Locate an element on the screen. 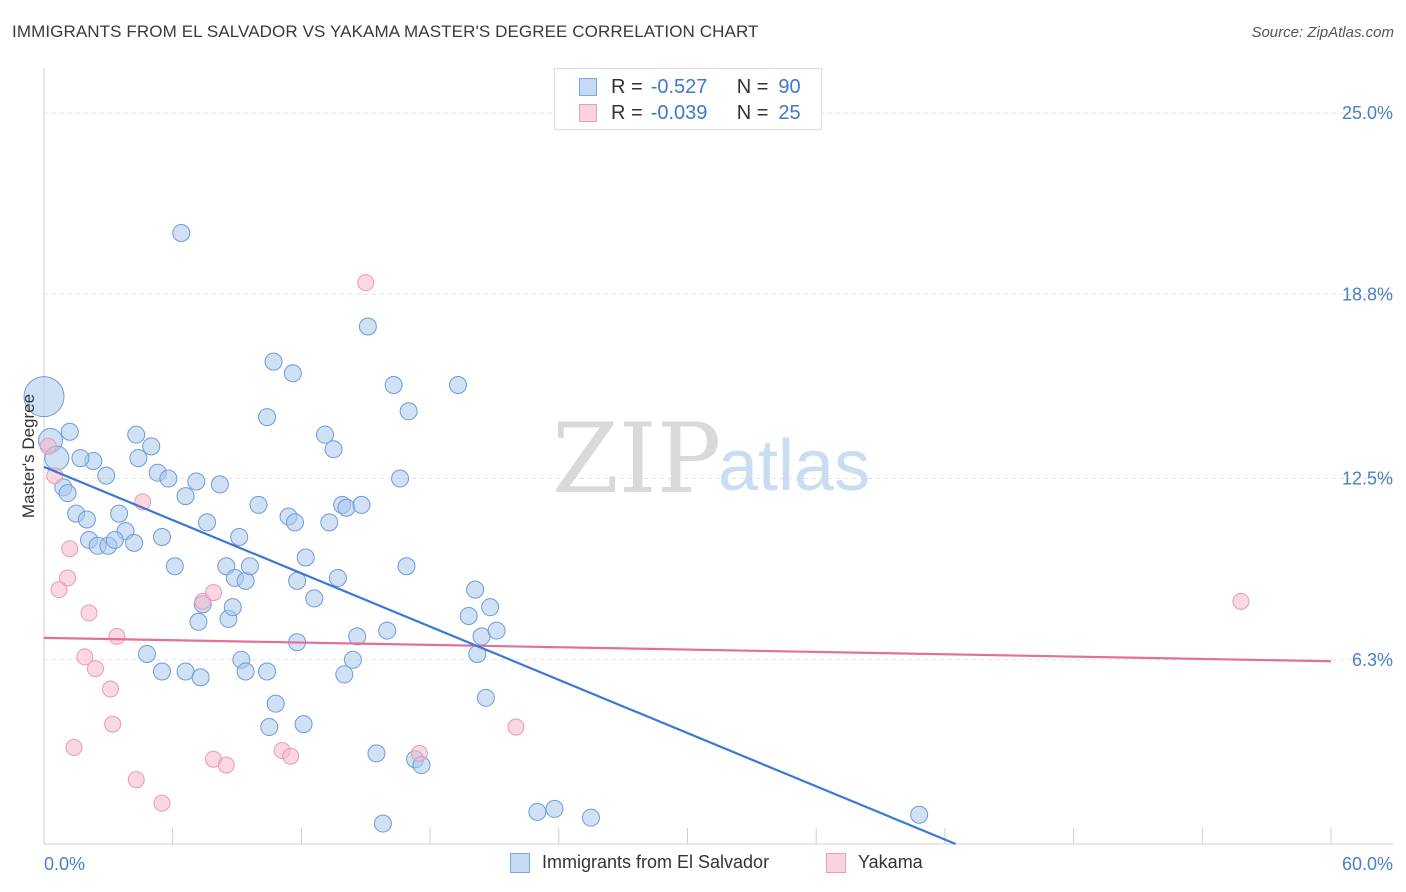  series-legend: Immigrants from El Salvador Yakama is located at coordinates (703, 864).